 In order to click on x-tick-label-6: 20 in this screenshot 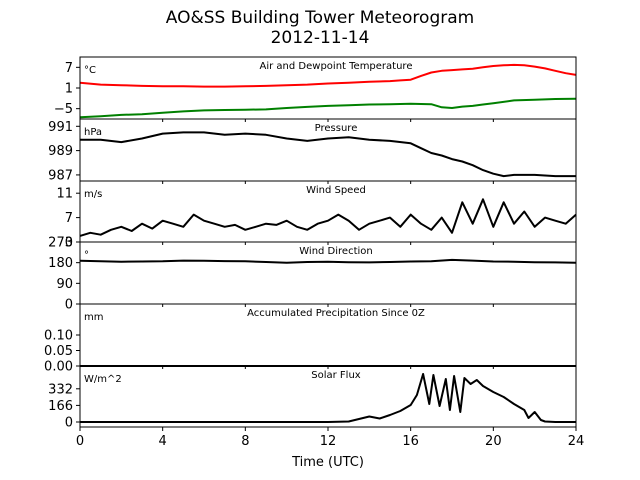, I will do `click(493, 441)`.